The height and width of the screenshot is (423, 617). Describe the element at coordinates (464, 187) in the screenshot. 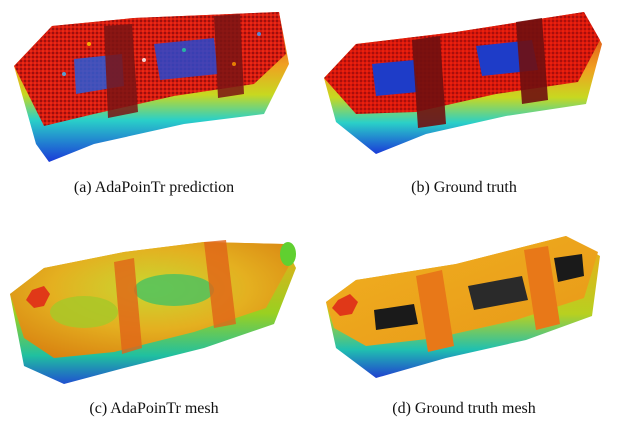

I see `caption-b: (b) Ground truth` at that location.